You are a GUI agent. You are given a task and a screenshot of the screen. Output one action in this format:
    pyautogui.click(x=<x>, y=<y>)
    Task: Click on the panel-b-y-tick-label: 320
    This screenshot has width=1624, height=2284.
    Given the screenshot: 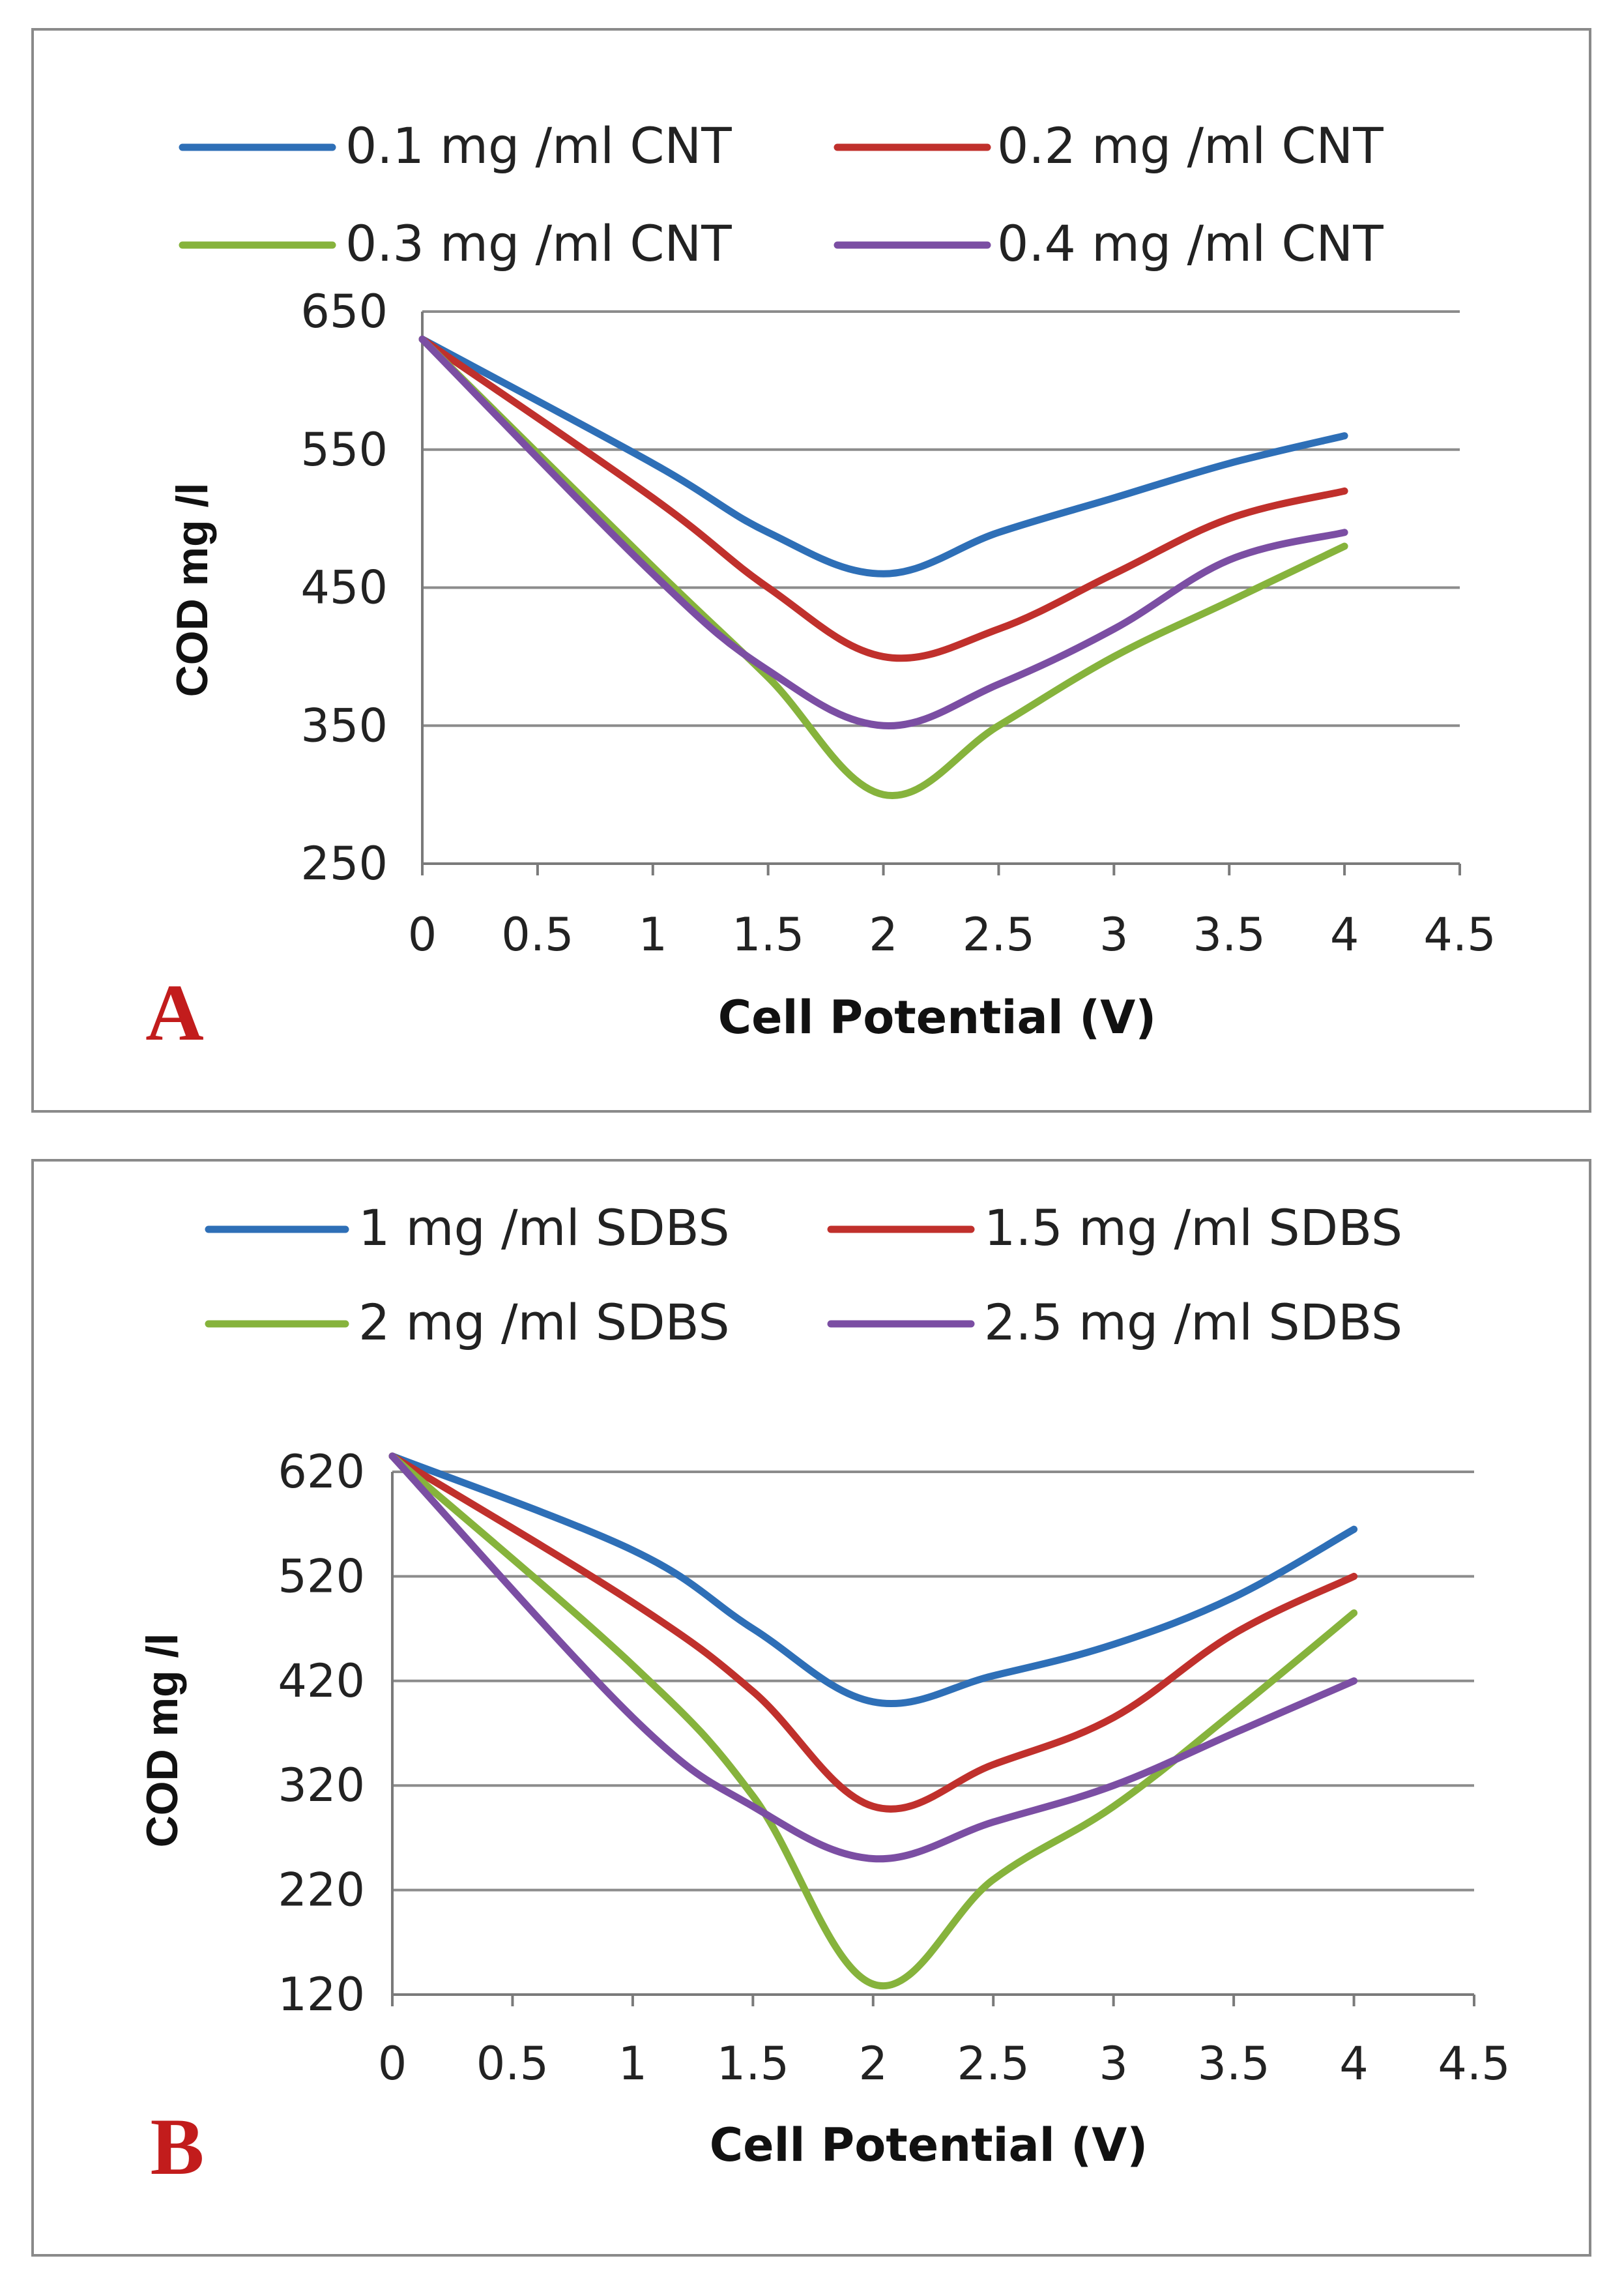 What is the action you would take?
    pyautogui.click(x=322, y=1785)
    